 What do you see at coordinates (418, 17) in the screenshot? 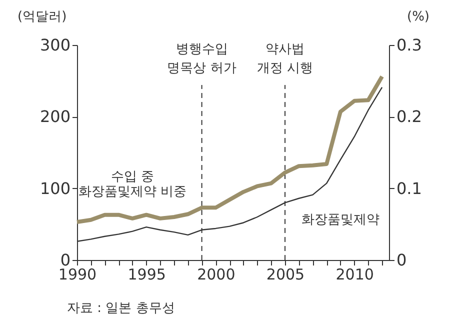
I see `y2-axis-title: (%)` at bounding box center [418, 17].